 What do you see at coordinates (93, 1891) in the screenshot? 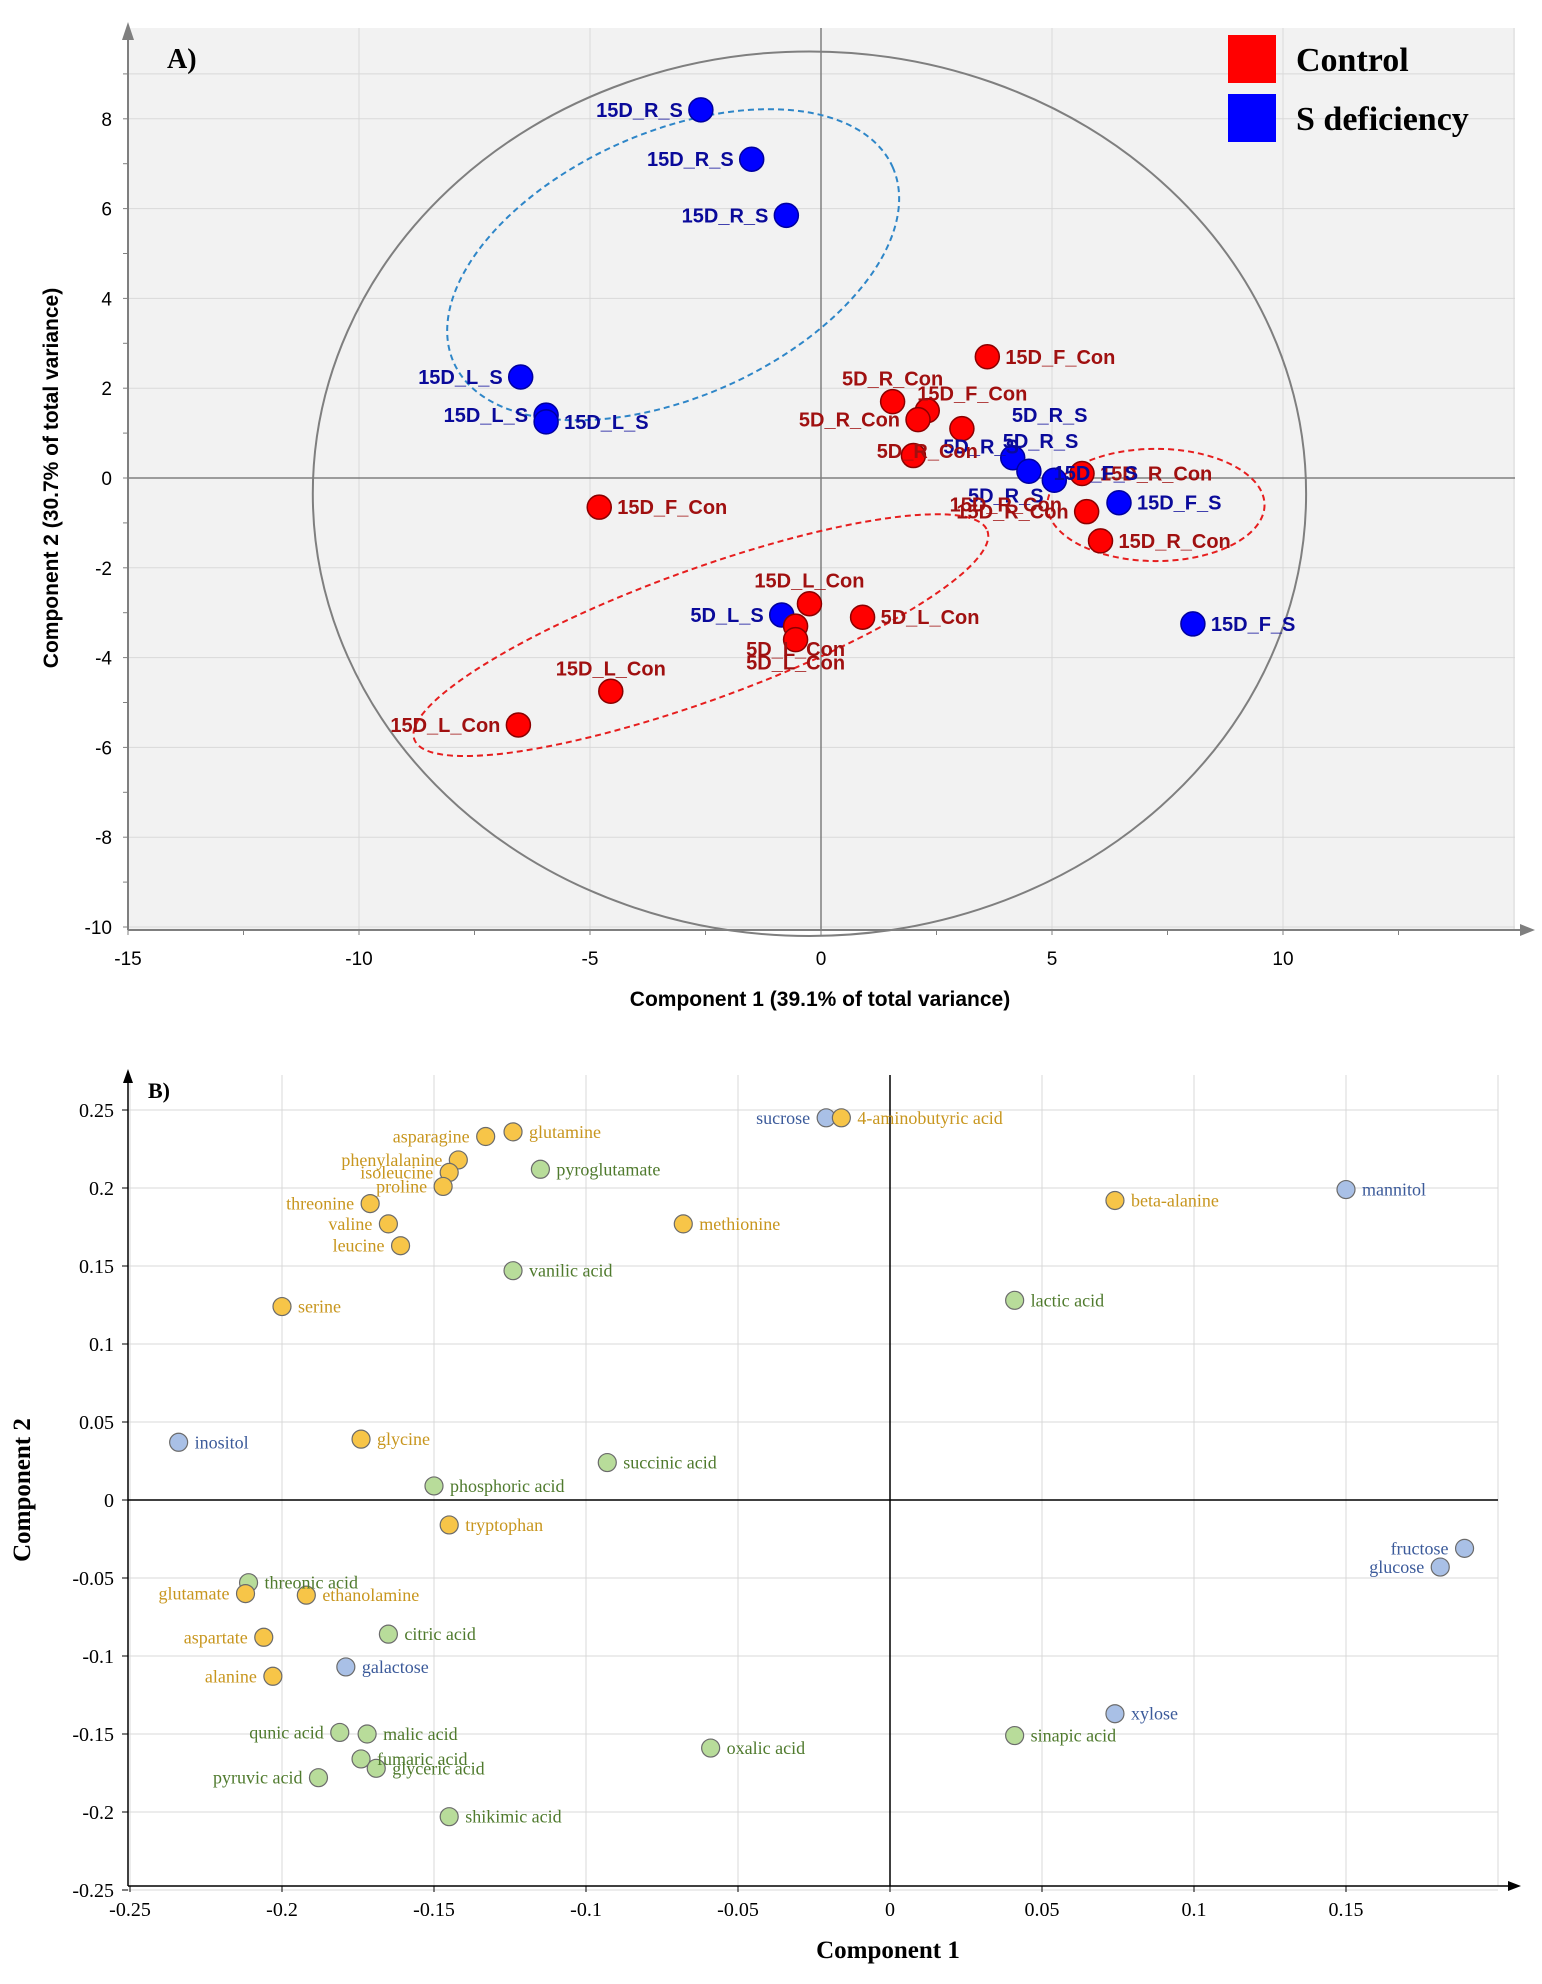
I see `y-tick-label: -0.25` at bounding box center [93, 1891].